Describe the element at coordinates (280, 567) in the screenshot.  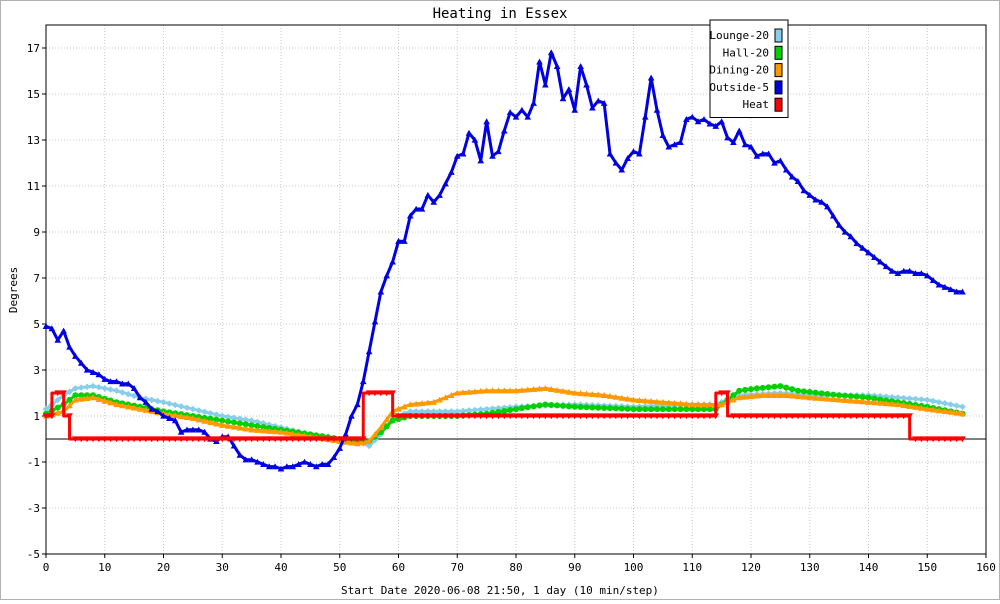
I see `x-tick-label: 40` at that location.